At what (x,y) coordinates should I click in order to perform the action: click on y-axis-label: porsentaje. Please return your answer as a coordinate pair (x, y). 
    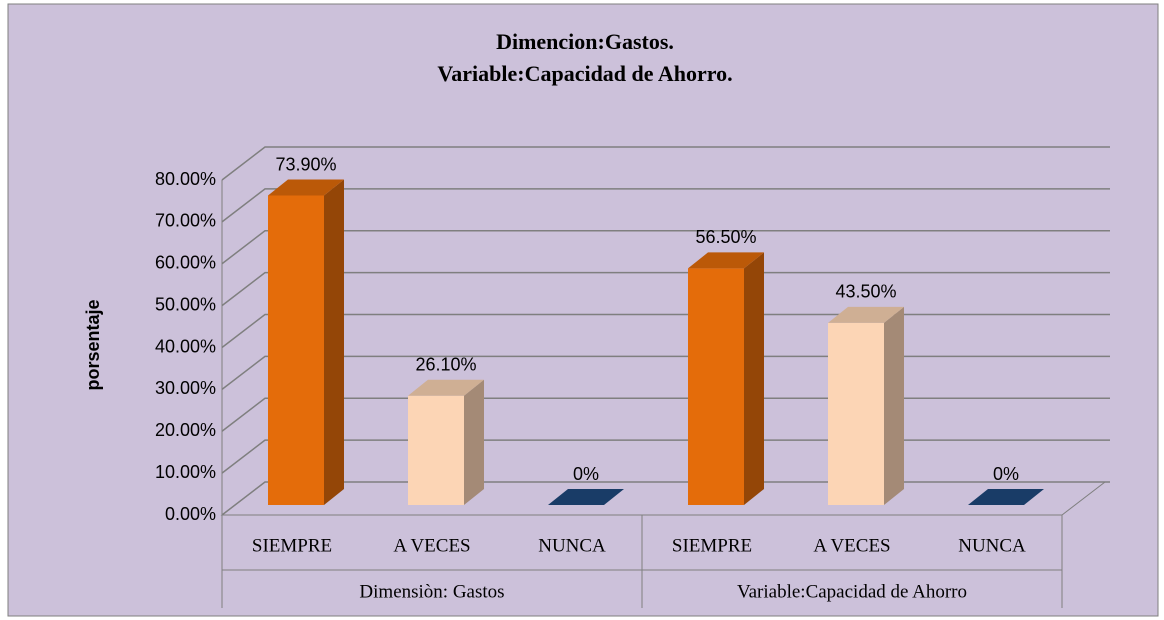
    Looking at the image, I should click on (93, 344).